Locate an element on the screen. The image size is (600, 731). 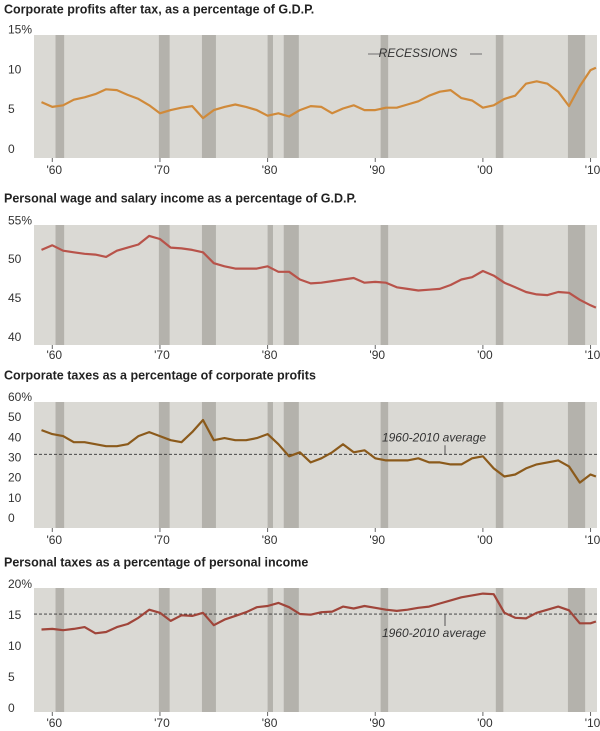
annotation: RECESSIONS is located at coordinates (418, 53).